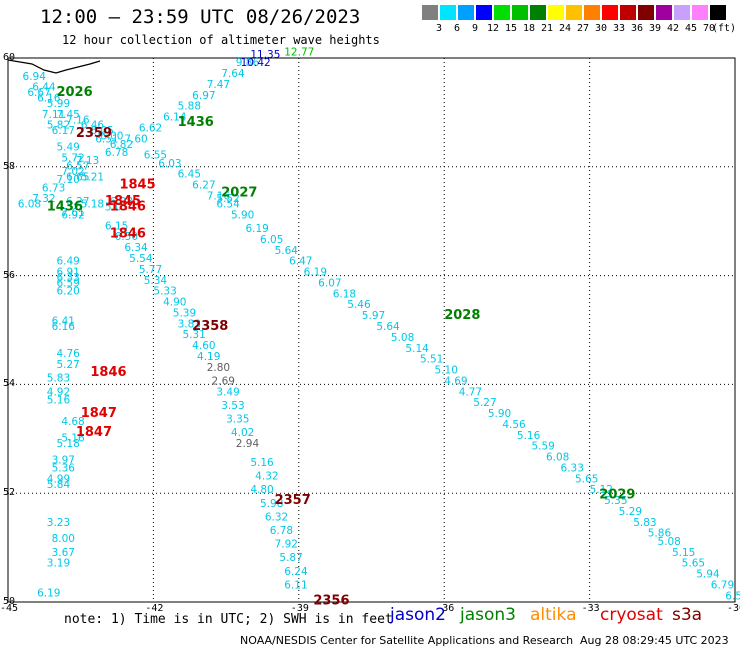 The width and height of the screenshot is (740, 650). What do you see at coordinates (189, 107) in the screenshot?
I see `wave-height-value: 5.88` at bounding box center [189, 107].